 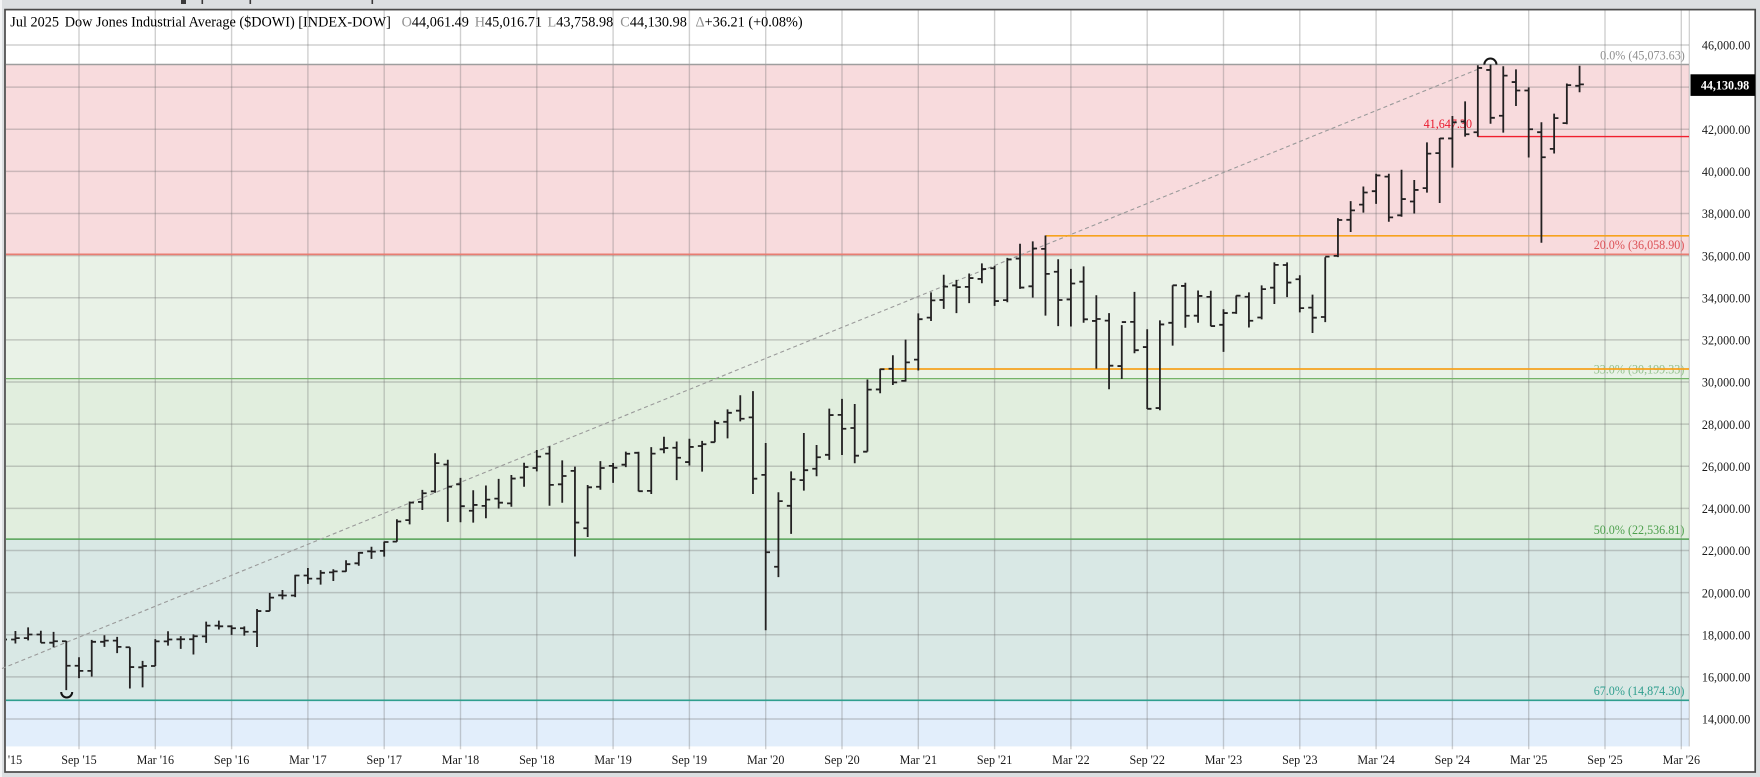 What do you see at coordinates (1726, 425) in the screenshot?
I see `svg-text: 28,000.00` at bounding box center [1726, 425].